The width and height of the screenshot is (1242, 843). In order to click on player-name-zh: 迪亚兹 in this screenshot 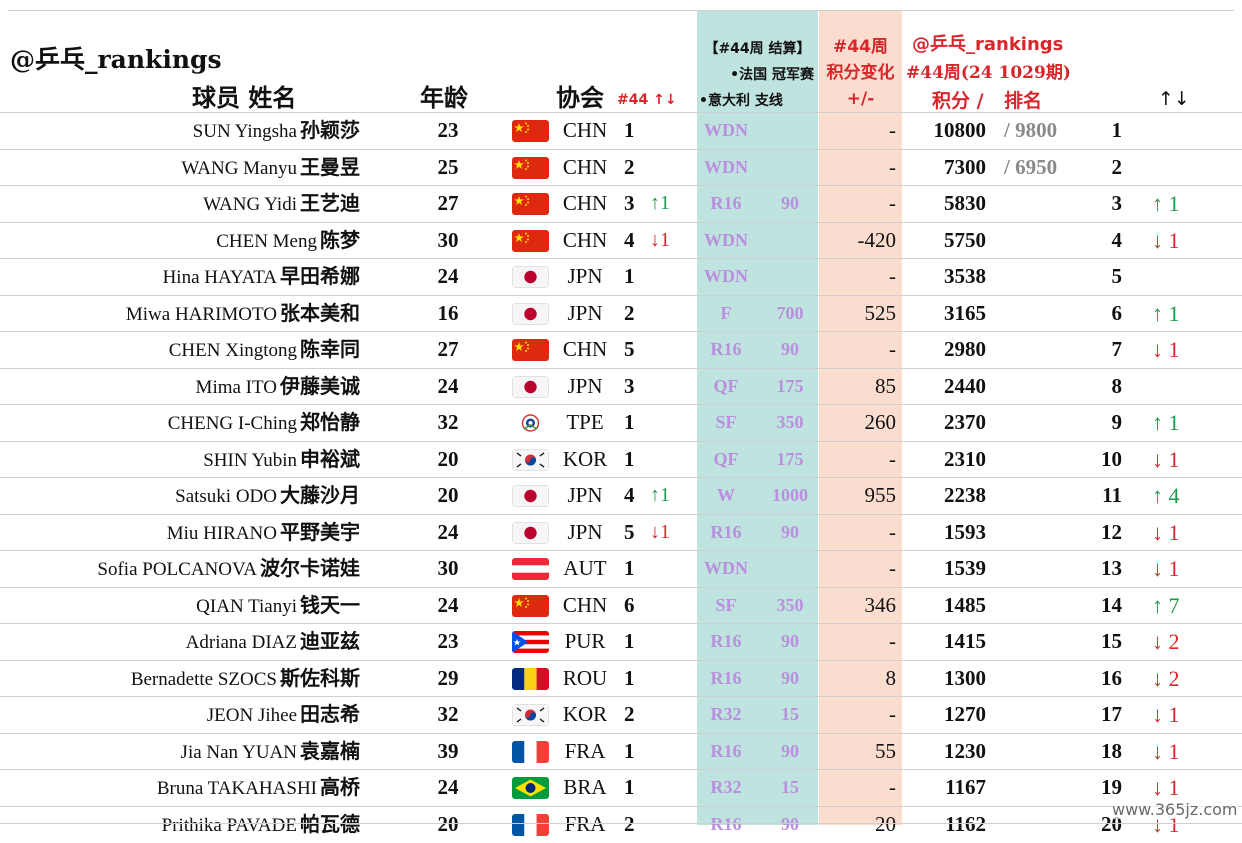, I will do `click(330, 641)`.